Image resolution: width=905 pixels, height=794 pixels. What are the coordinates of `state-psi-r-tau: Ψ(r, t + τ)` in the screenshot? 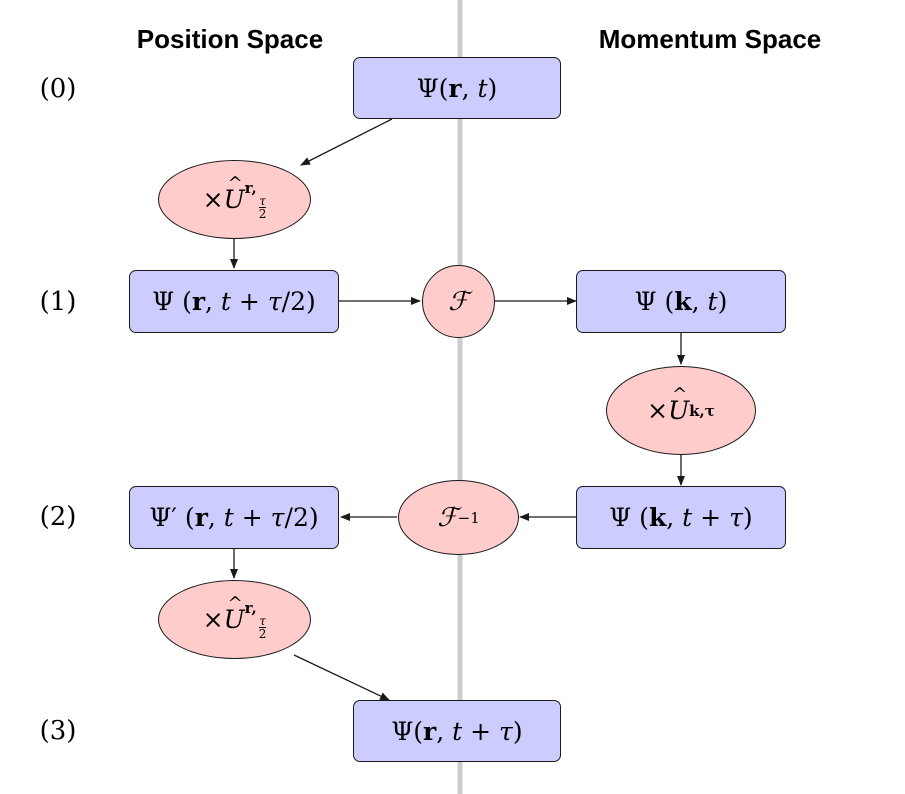 It's located at (457, 731).